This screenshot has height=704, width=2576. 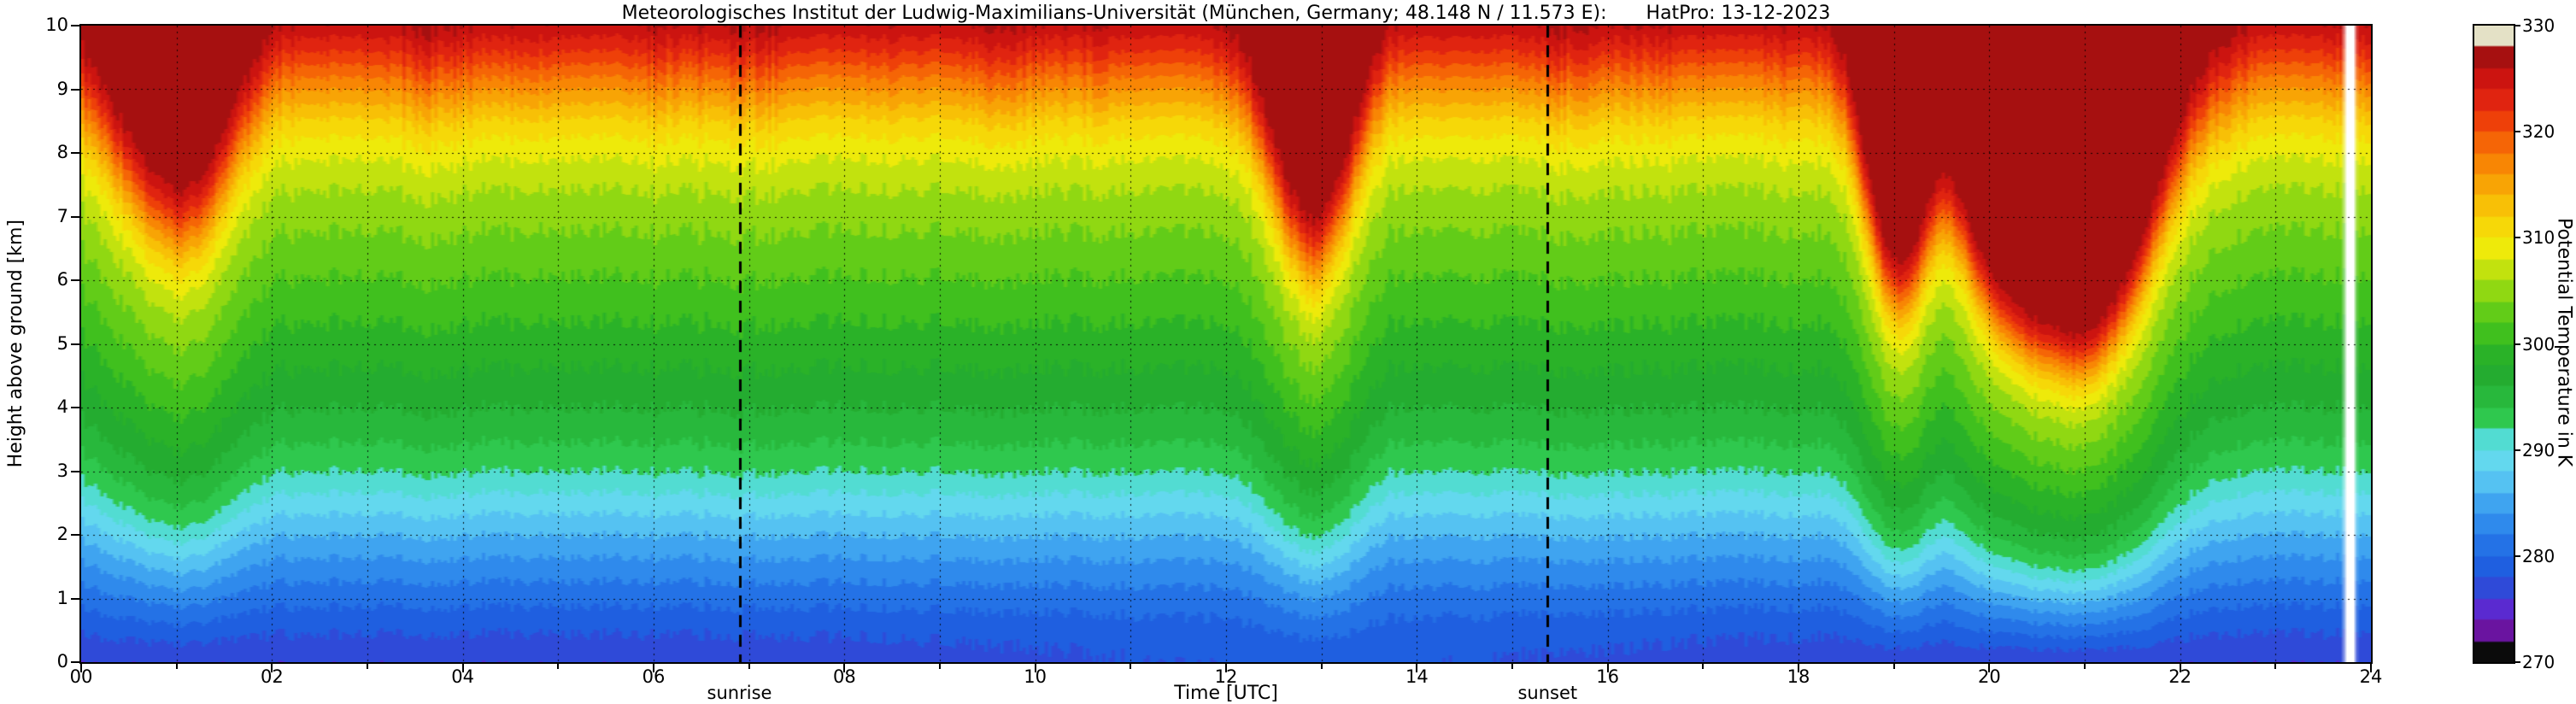 I want to click on x-tick-label: 18, so click(x=1798, y=676).